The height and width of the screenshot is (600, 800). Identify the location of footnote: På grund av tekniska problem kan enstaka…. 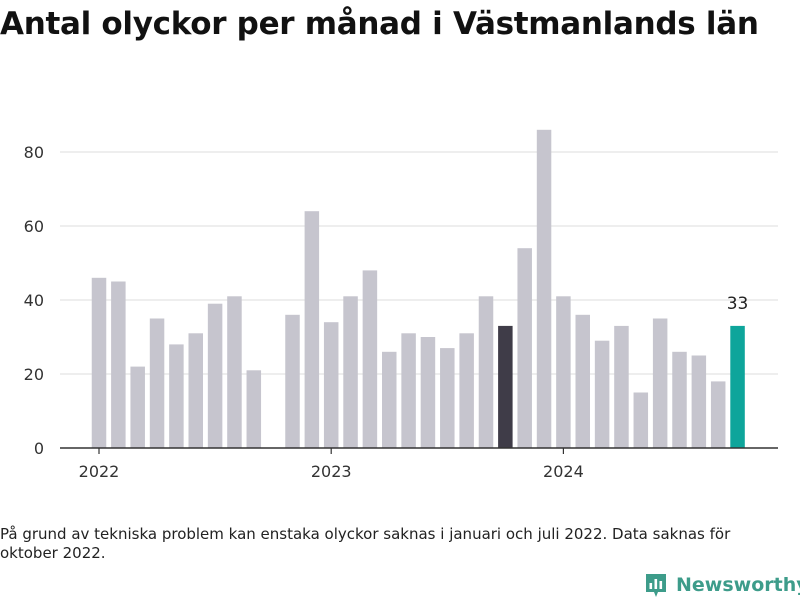
(365, 543).